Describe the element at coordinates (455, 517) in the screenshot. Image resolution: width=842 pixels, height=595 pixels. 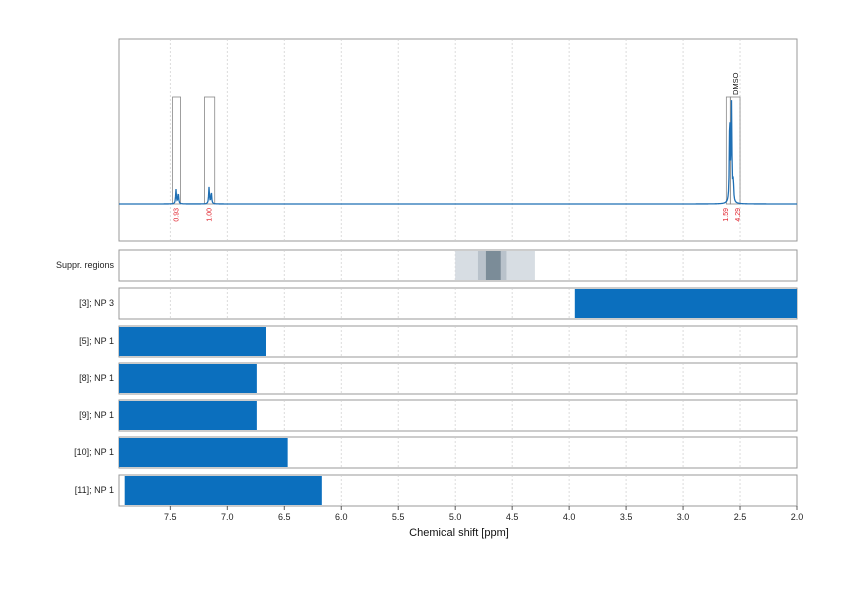
I see `x-tick-label: 5.0` at that location.